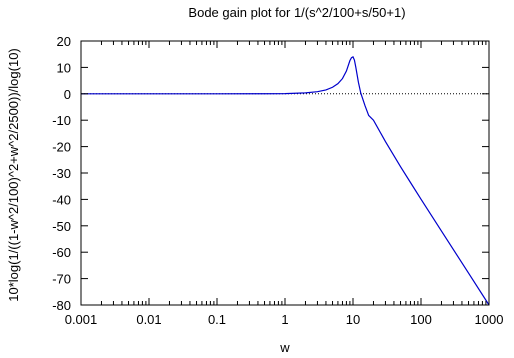 Image resolution: width=514 pixels, height=358 pixels. I want to click on y-tick-label: -10, so click(61, 120).